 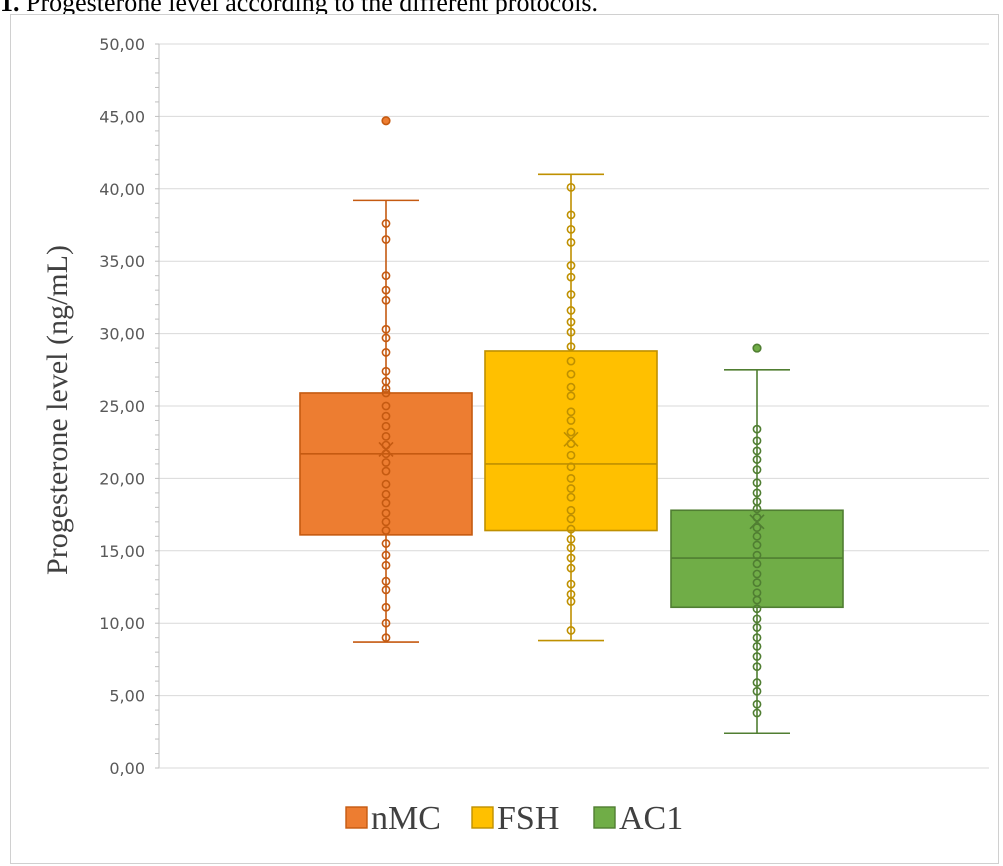 What do you see at coordinates (122, 261) in the screenshot?
I see `y-tick-label: 35,00` at bounding box center [122, 261].